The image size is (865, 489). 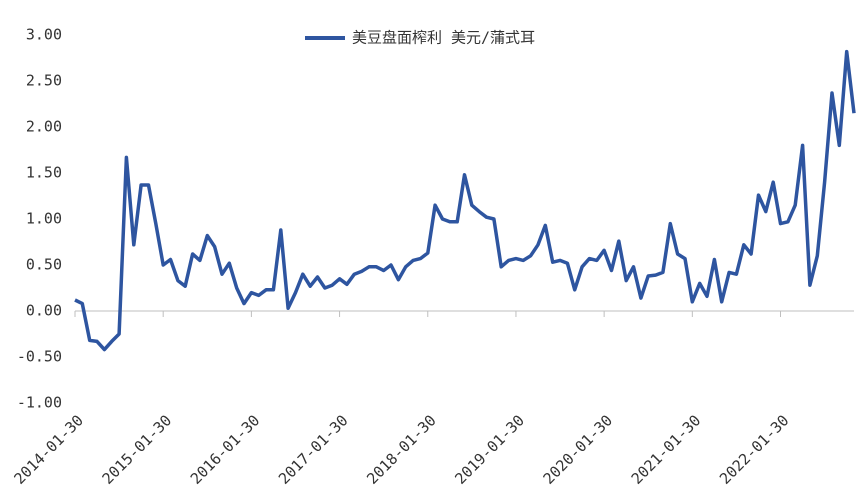 I want to click on y-tick-label: 2.00, so click(x=44, y=127).